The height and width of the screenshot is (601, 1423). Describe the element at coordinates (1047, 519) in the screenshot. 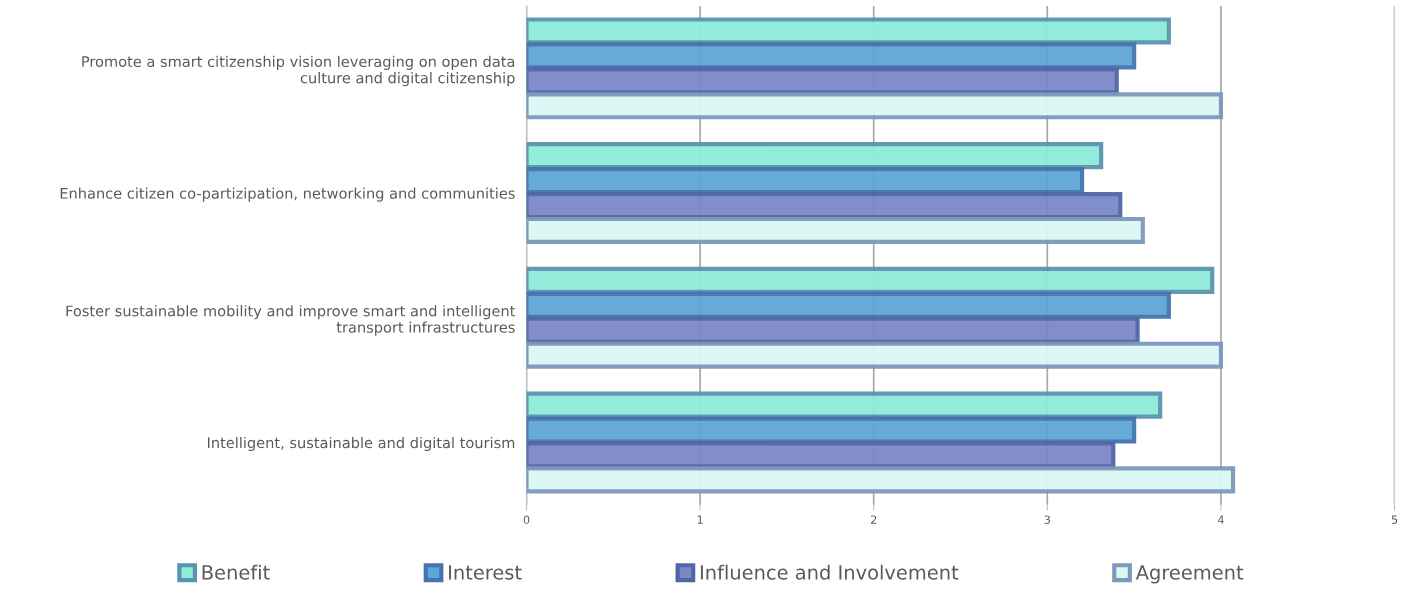

I see `x-tick-label: 3` at that location.